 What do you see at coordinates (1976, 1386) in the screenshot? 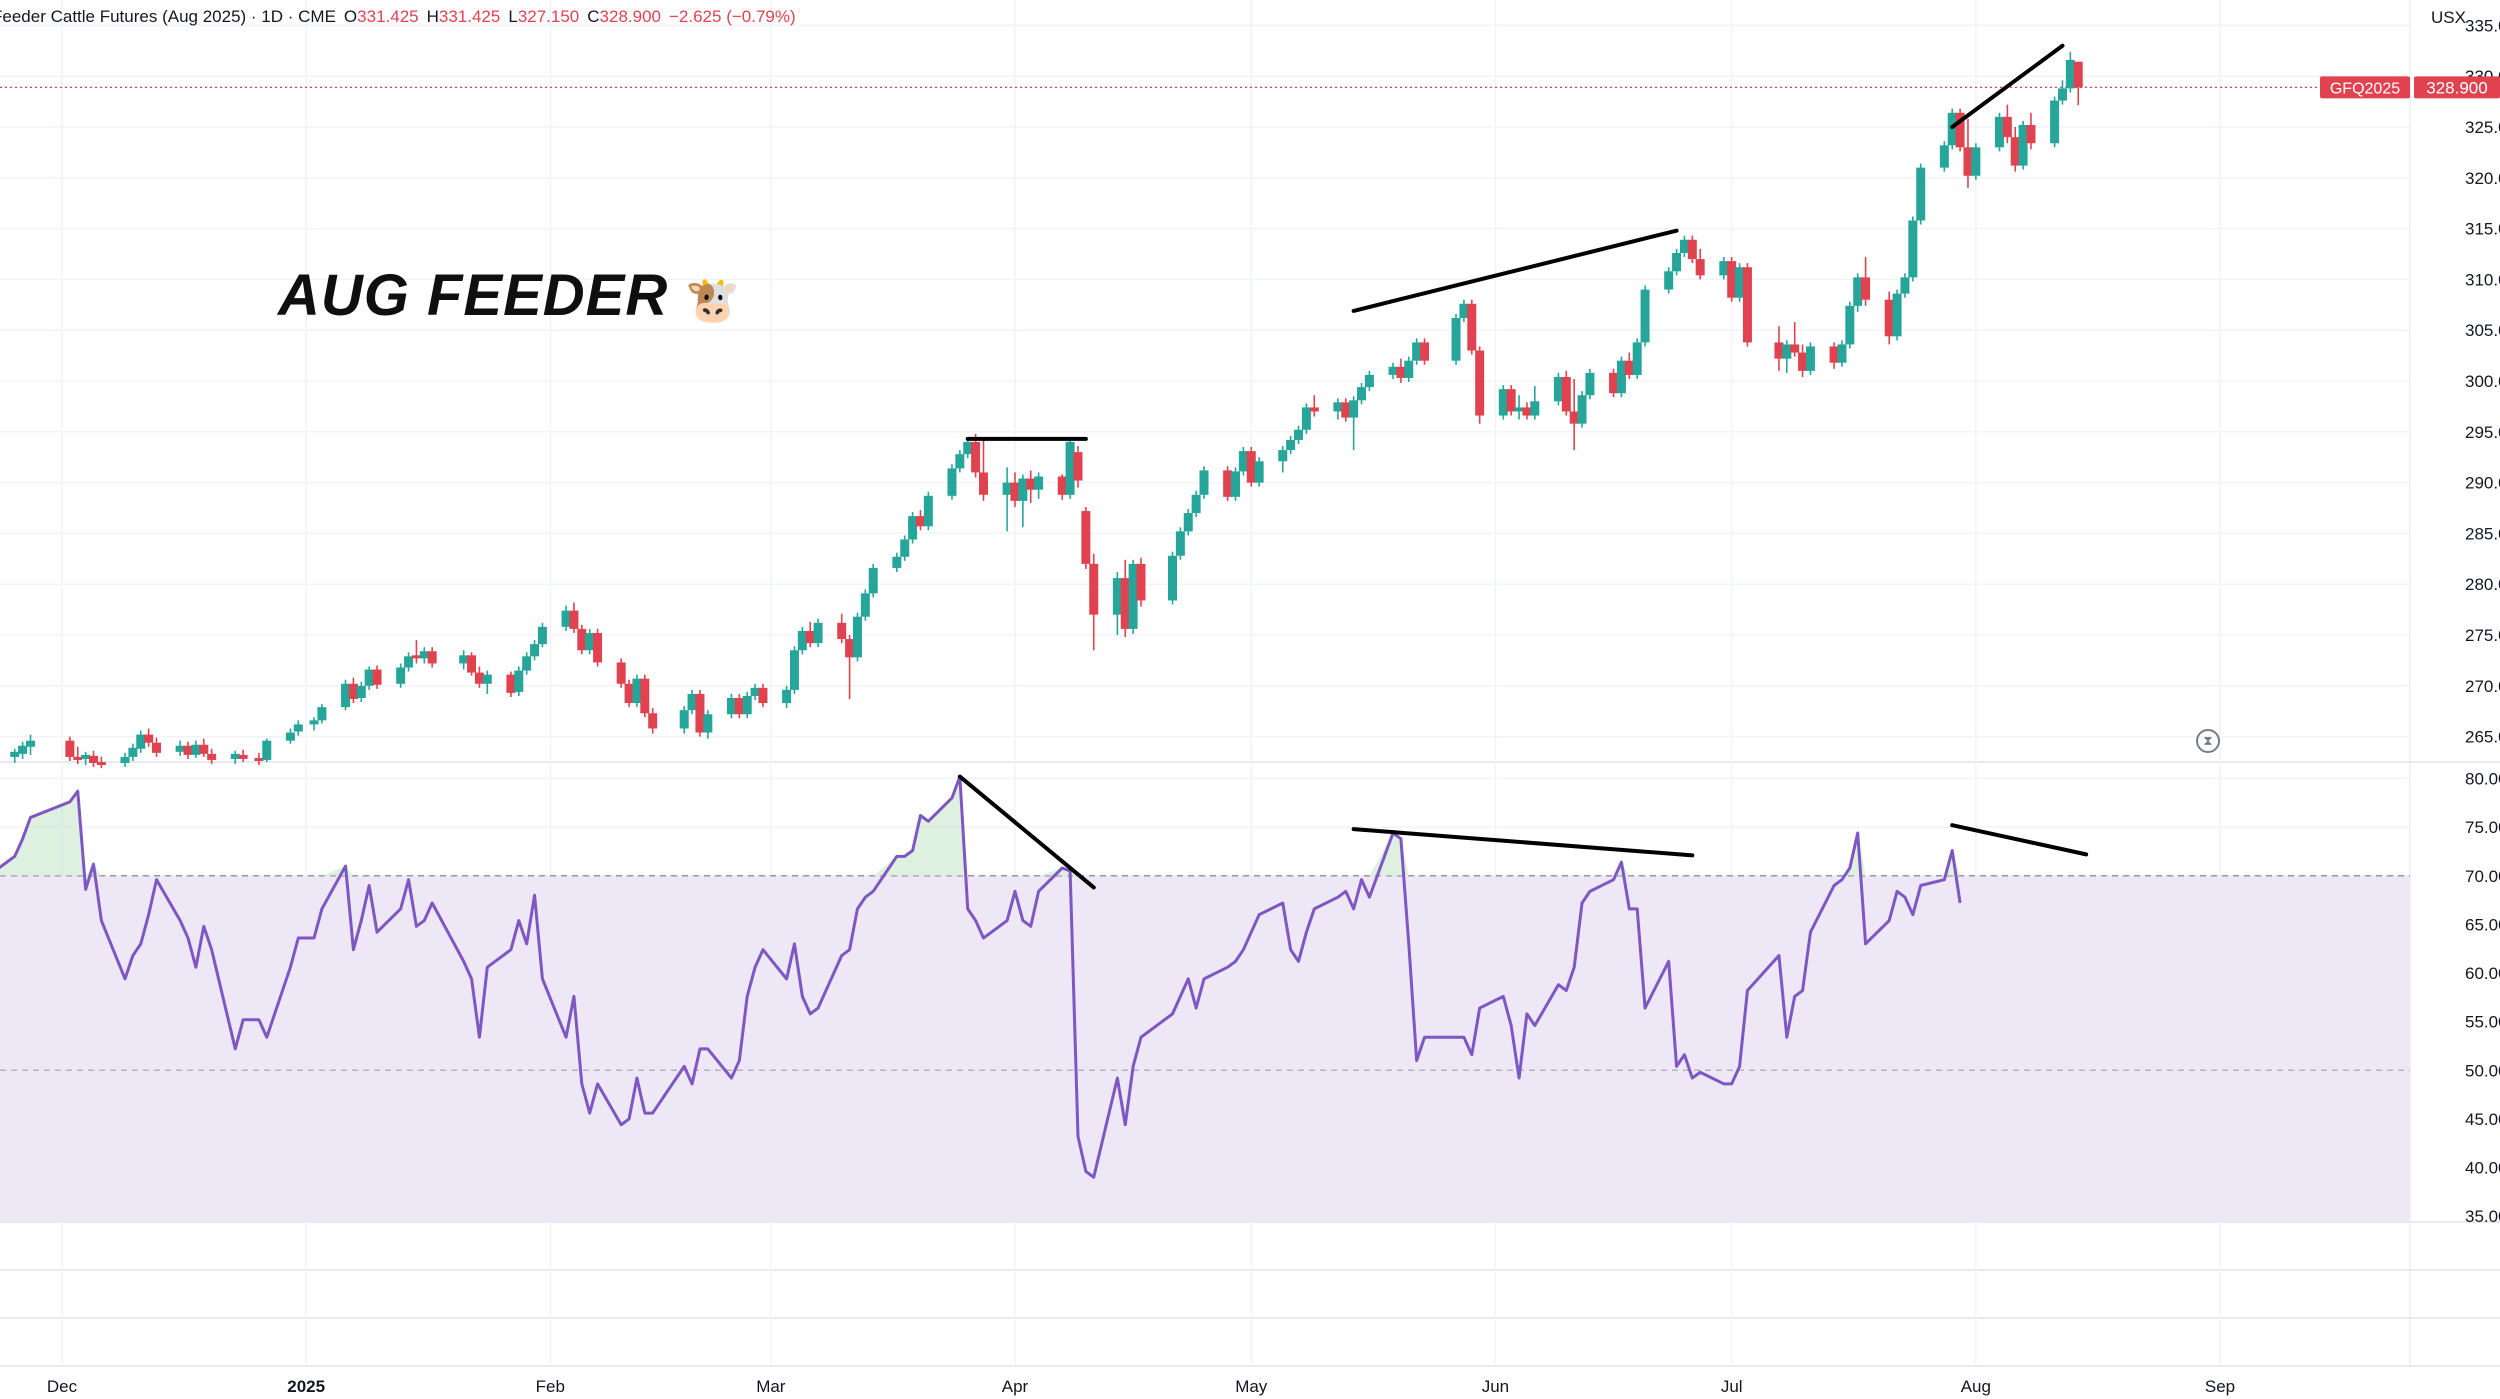
I see `time-tick-label: Aug` at bounding box center [1976, 1386].